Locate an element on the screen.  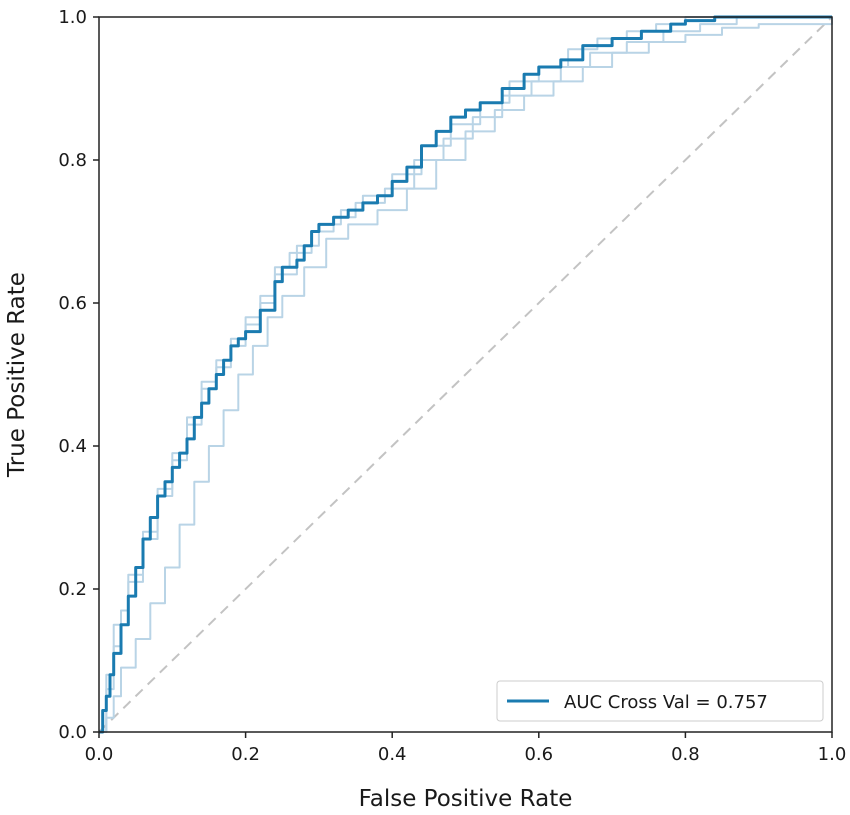
x-tick-label: 0.2 is located at coordinates (245, 754).